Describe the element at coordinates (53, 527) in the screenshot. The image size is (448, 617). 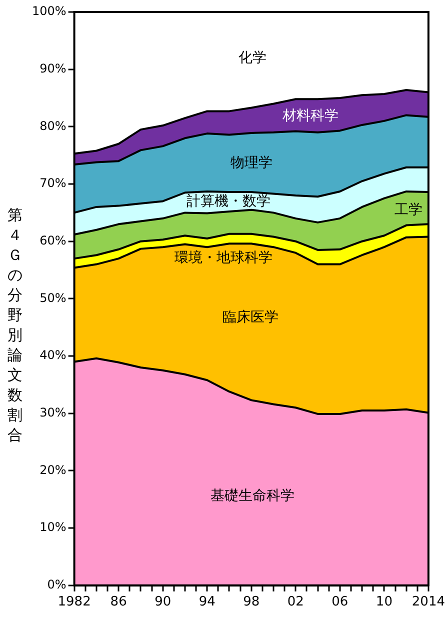
I see `y-tick-label: 10%` at that location.